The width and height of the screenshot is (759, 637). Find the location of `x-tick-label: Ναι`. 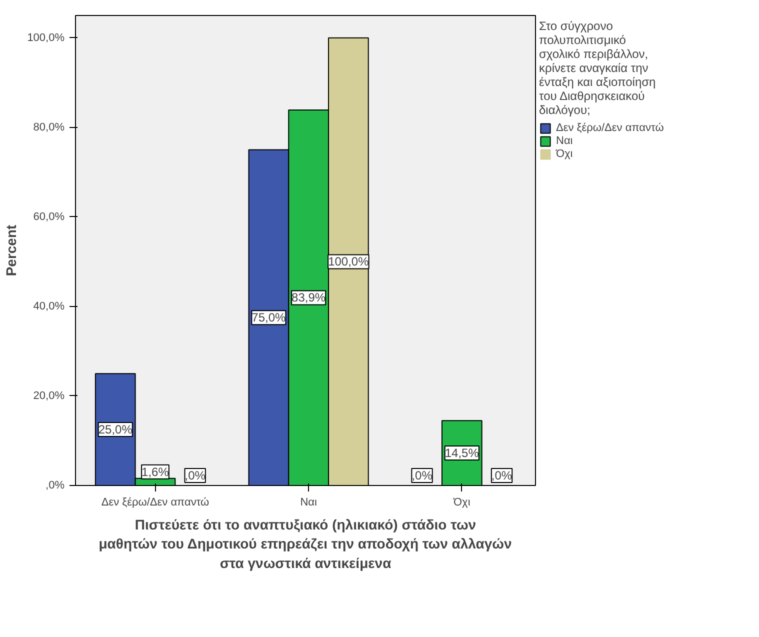

x-tick-label: Ναι is located at coordinates (309, 502).